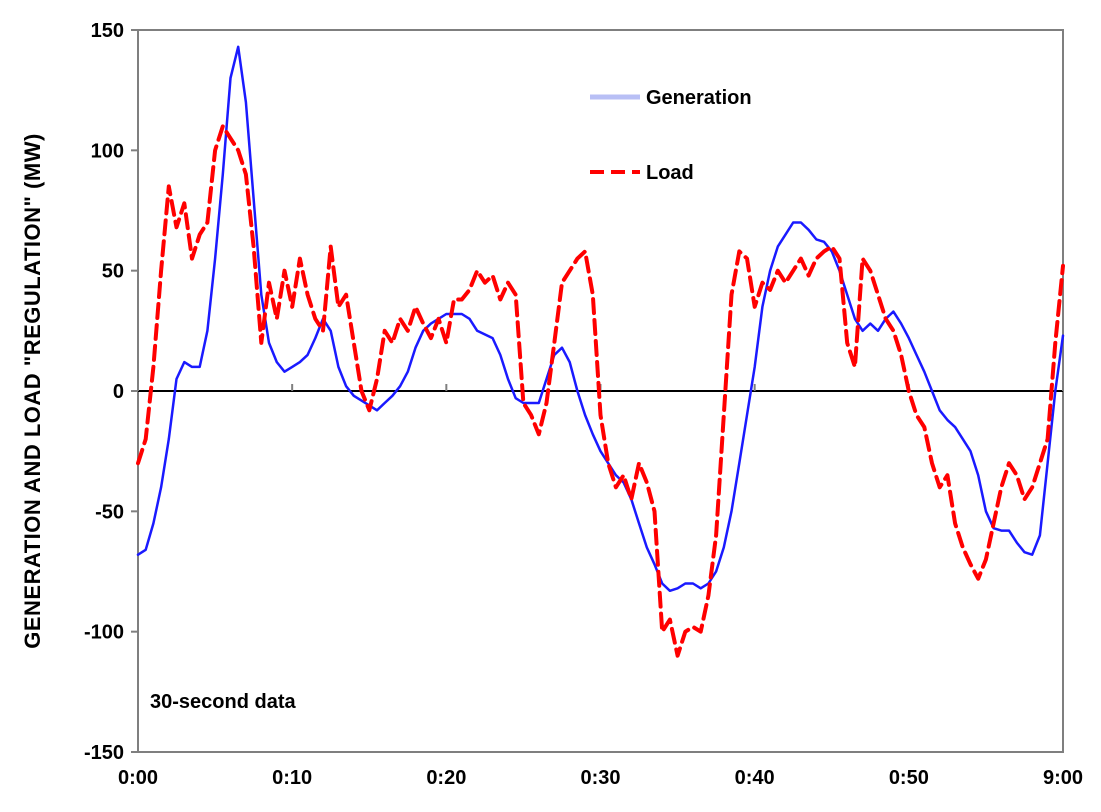 The height and width of the screenshot is (812, 1101). What do you see at coordinates (909, 778) in the screenshot?
I see `x-tick-label: 0:50` at bounding box center [909, 778].